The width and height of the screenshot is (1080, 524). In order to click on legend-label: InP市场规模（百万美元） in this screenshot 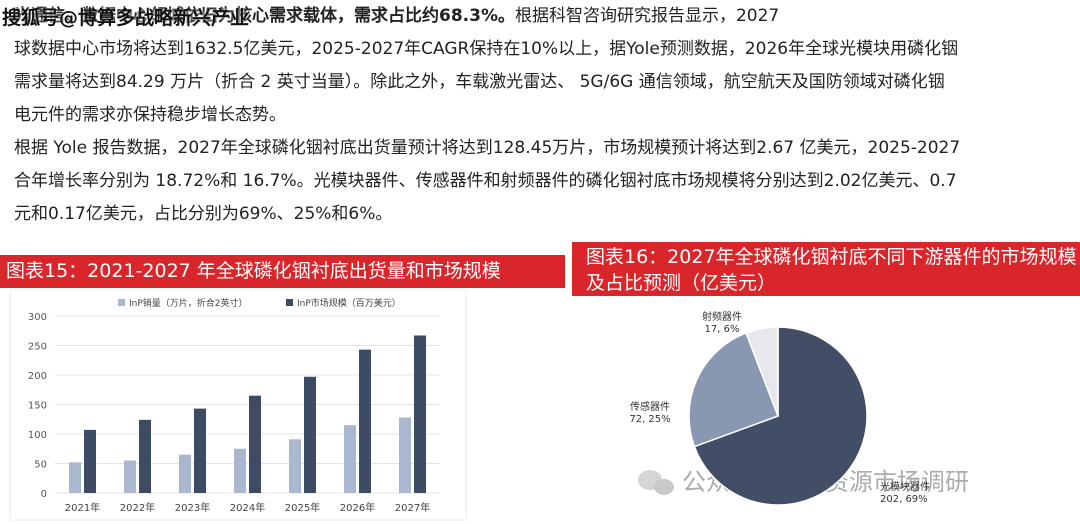, I will do `click(349, 303)`.